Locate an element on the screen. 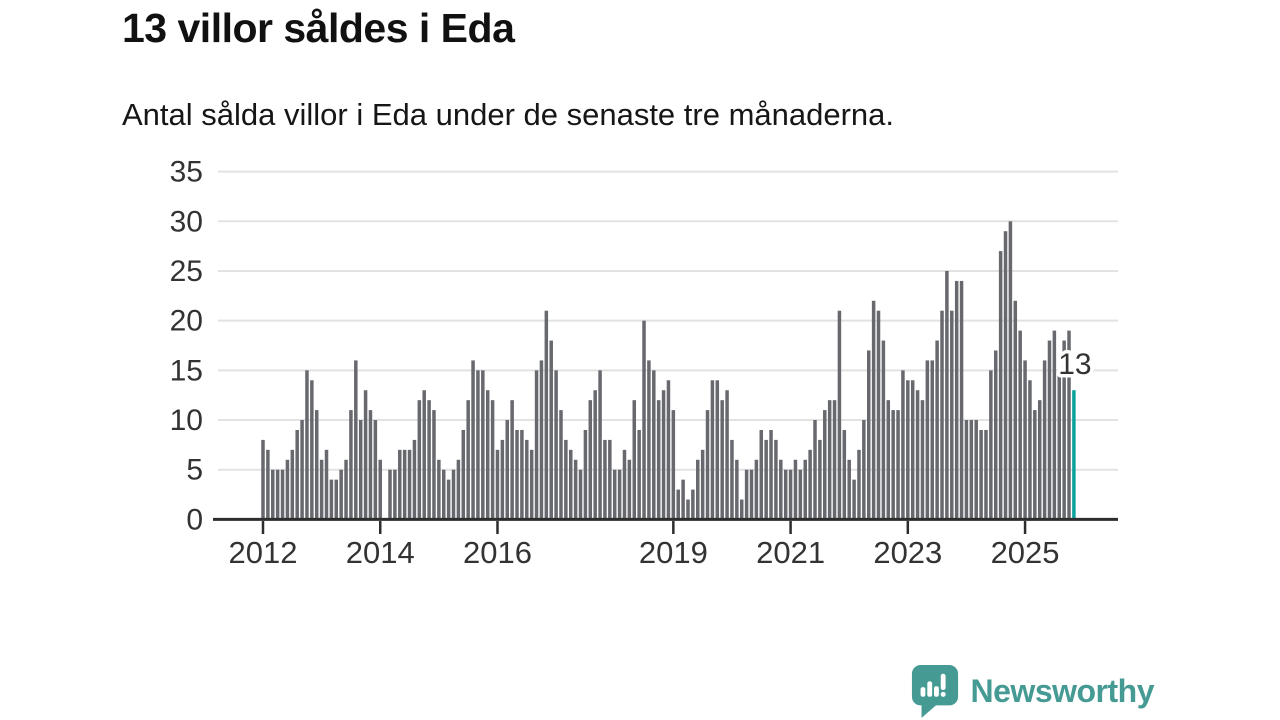 The image size is (1280, 720). x-tick-label: 2025 is located at coordinates (1025, 552).